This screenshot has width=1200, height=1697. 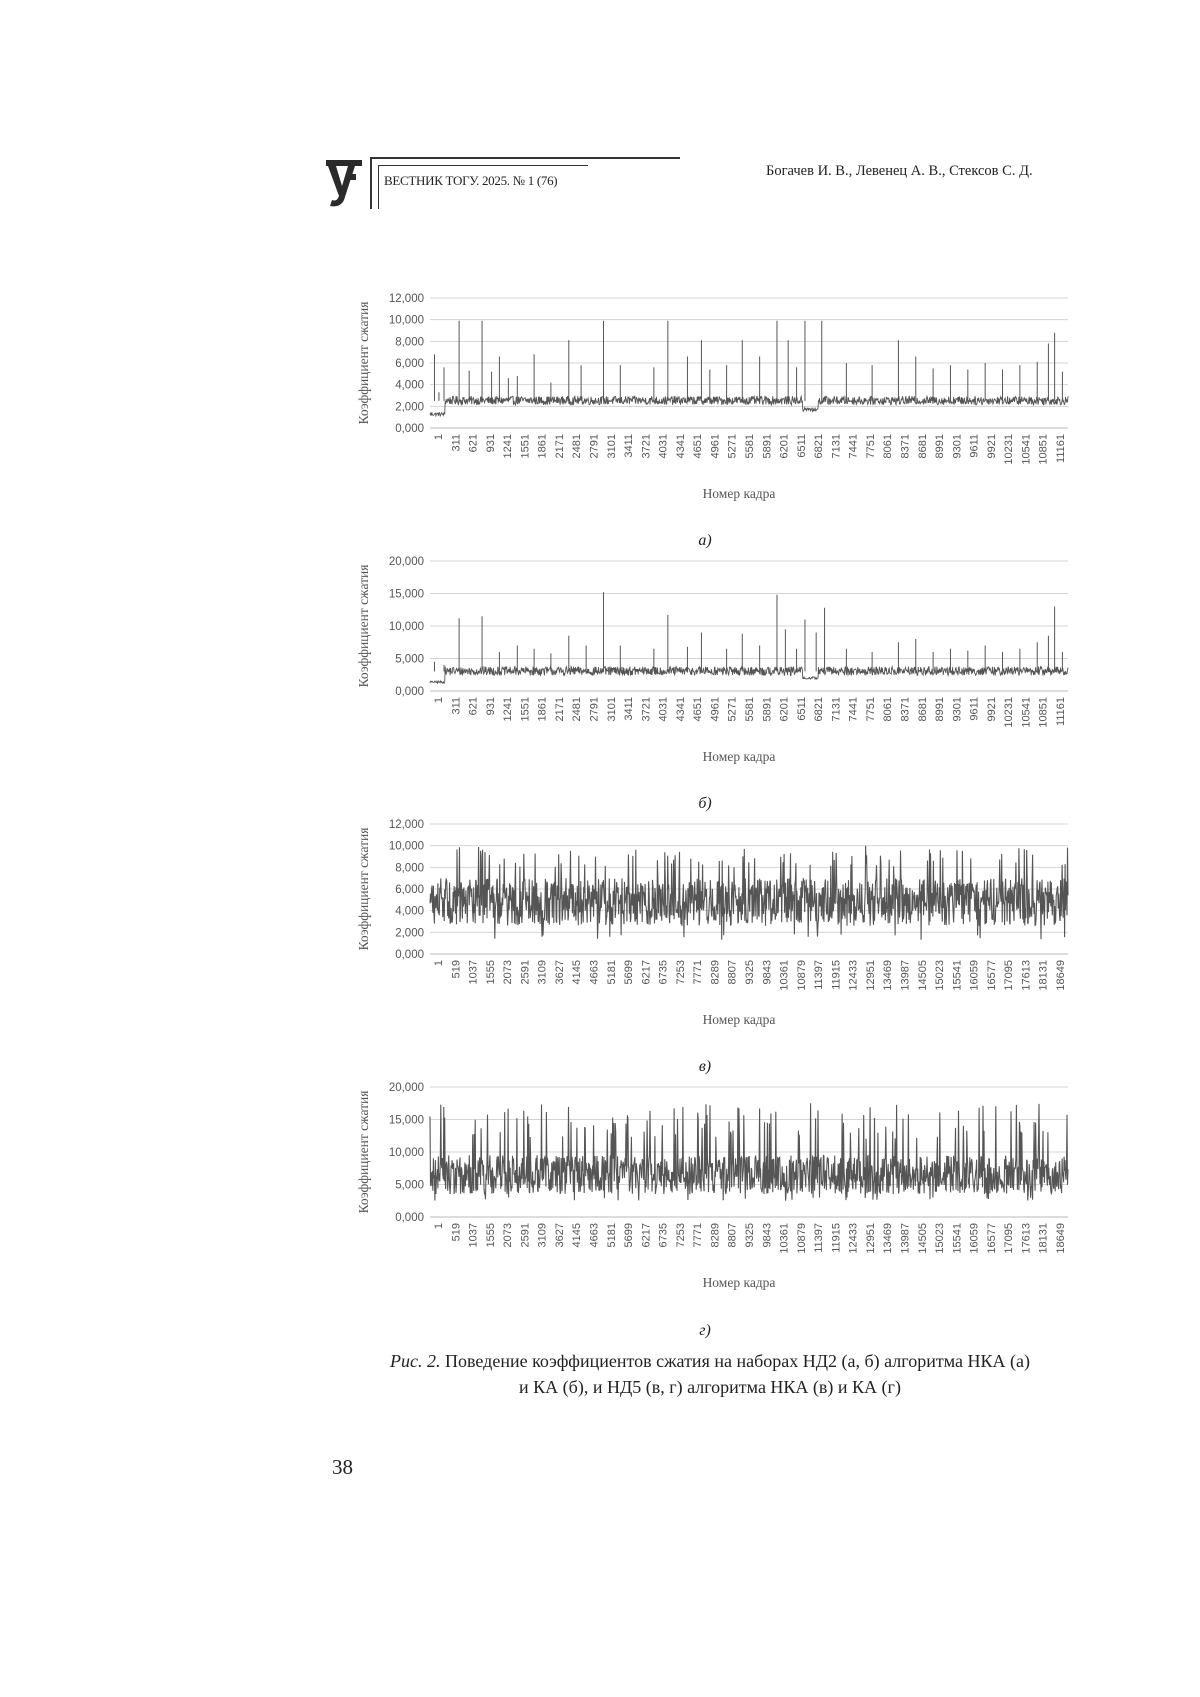 I want to click on x-tick-label: 6511, so click(x=802, y=446).